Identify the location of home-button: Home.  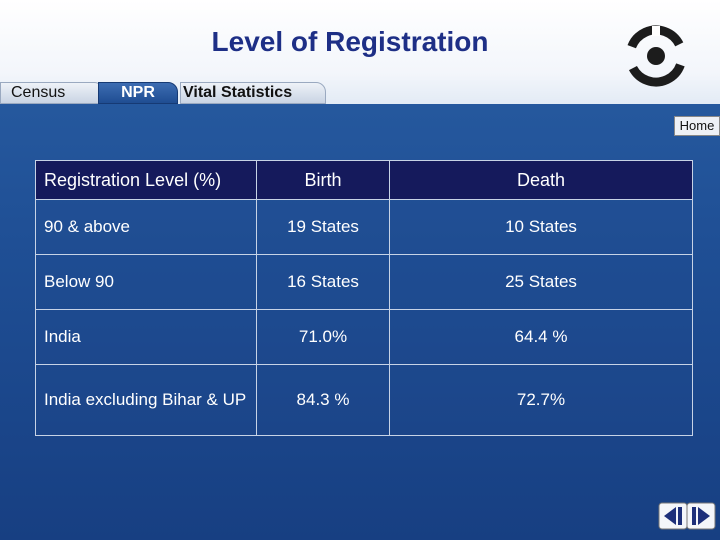
(697, 126).